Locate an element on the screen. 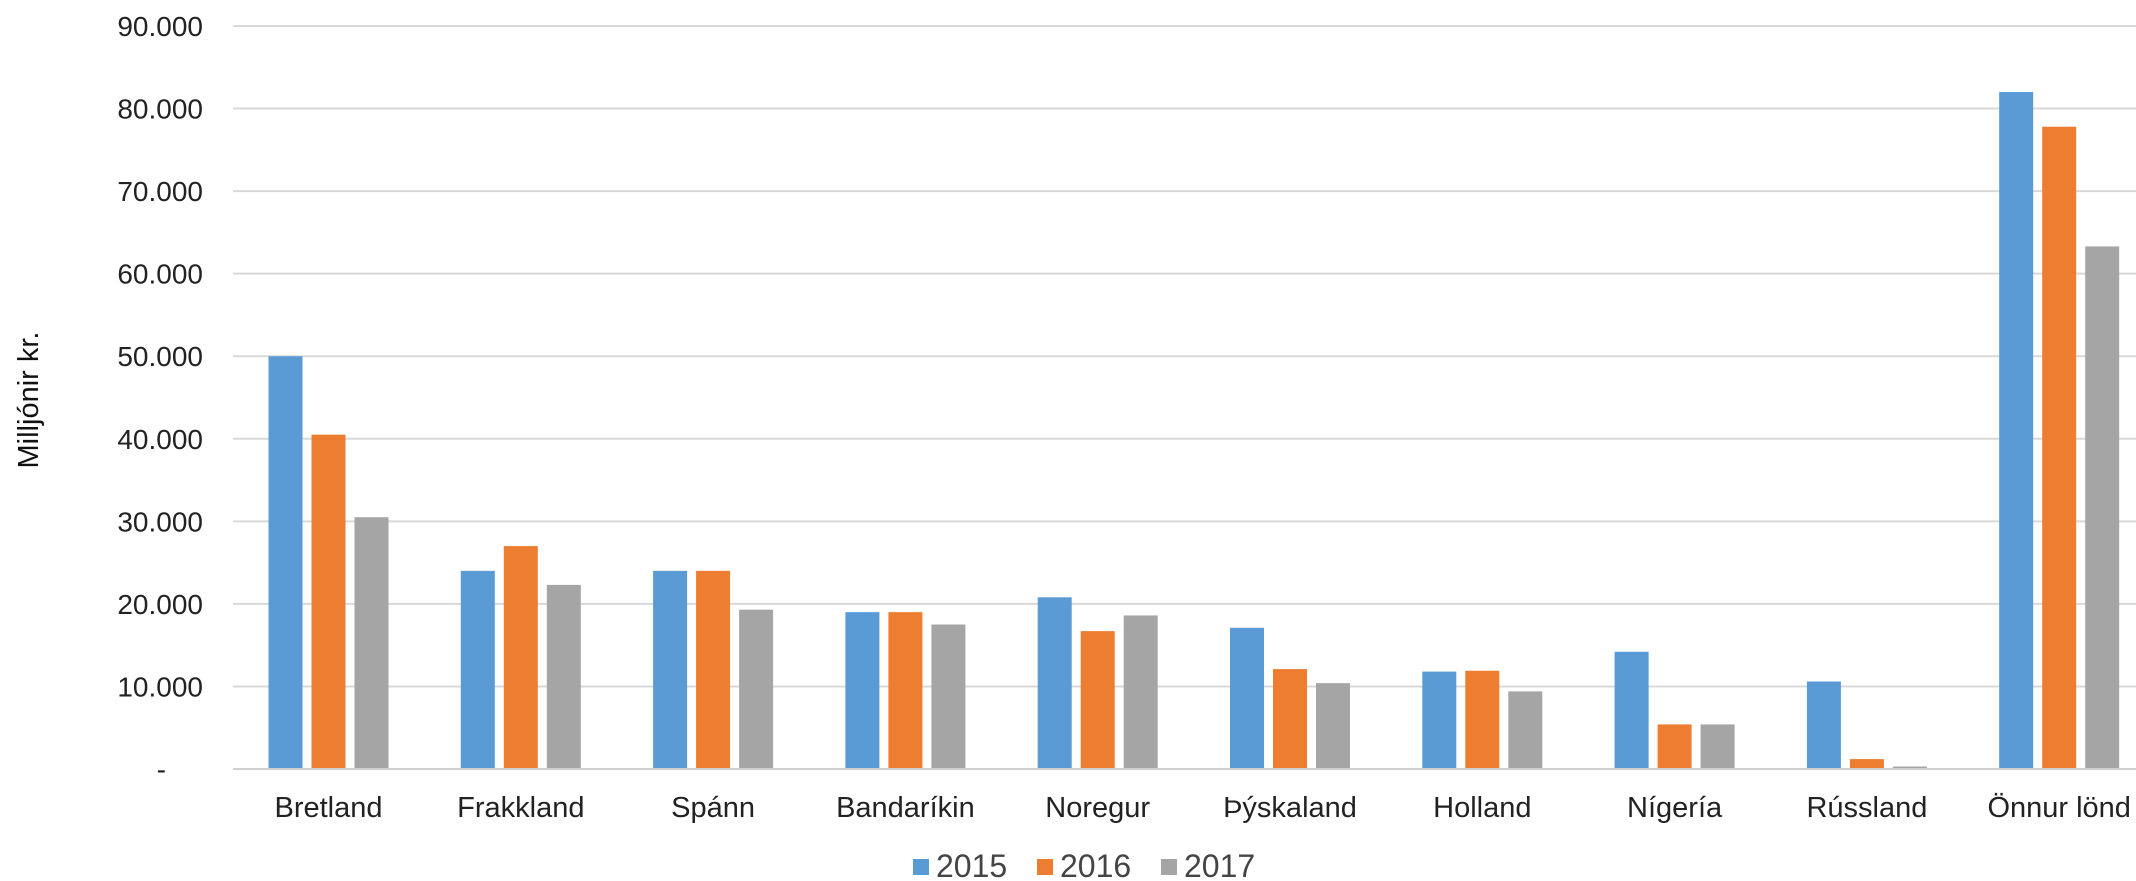 Image resolution: width=2136 pixels, height=881 pixels. x-tick-label: Nígería is located at coordinates (1675, 808).